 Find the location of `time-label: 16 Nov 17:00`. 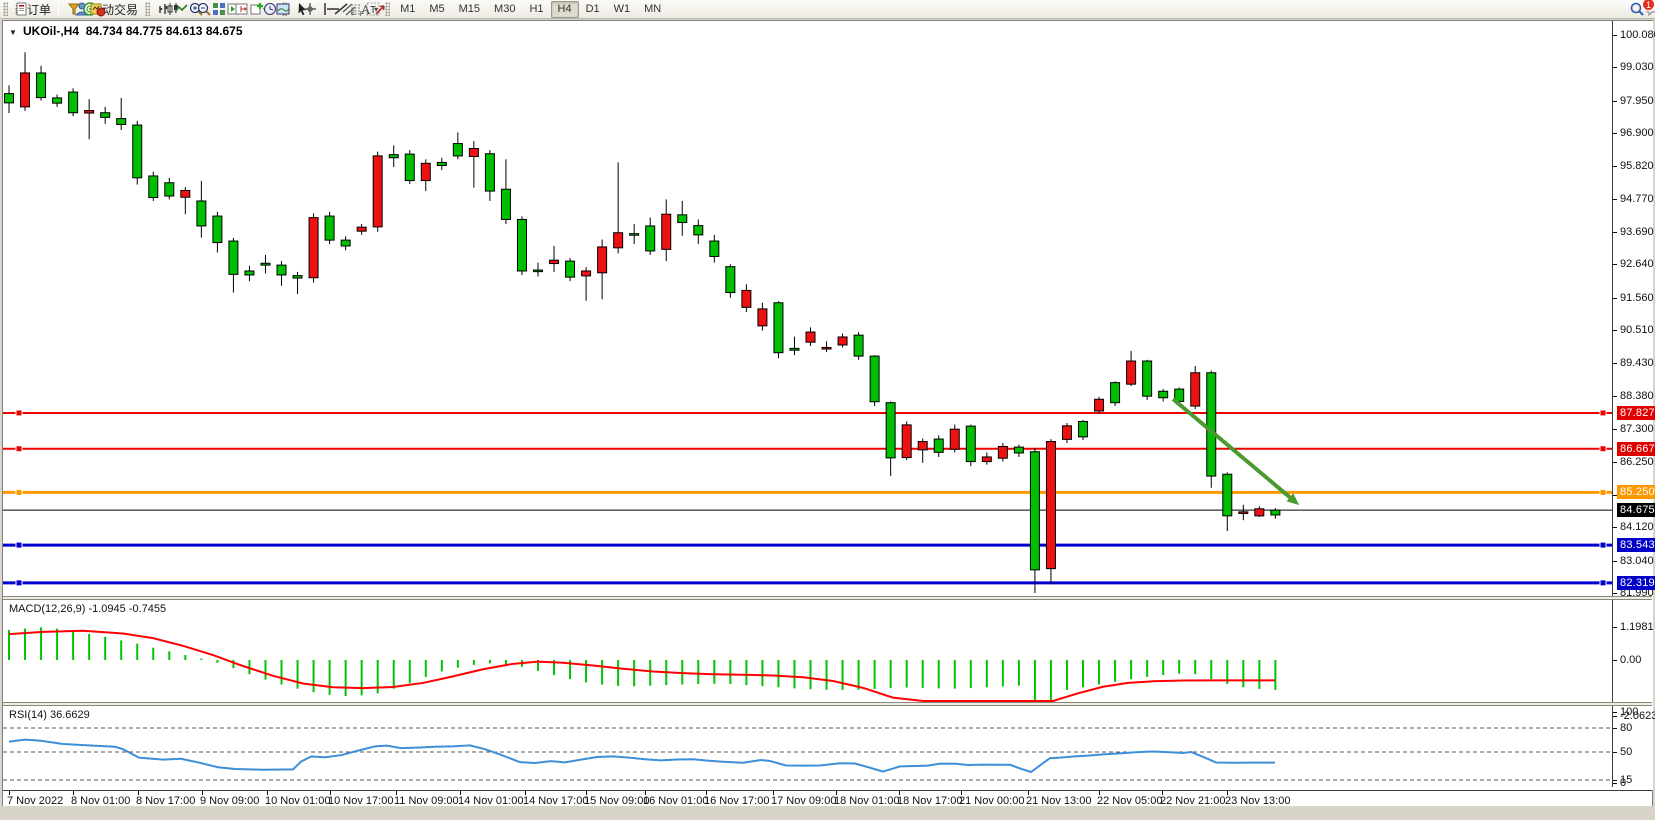

time-label: 16 Nov 17:00 is located at coordinates (737, 801).